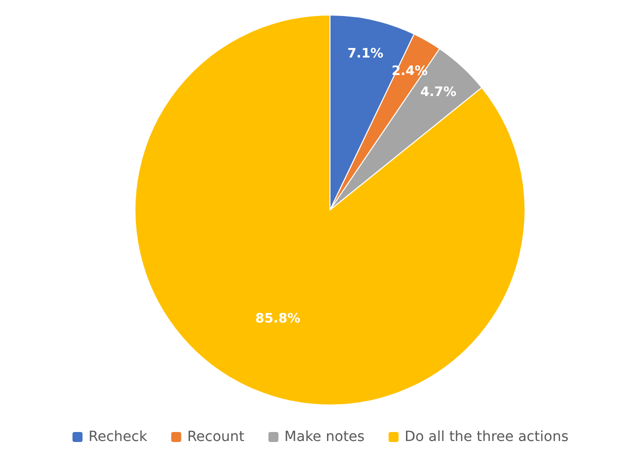 Image resolution: width=639 pixels, height=463 pixels. What do you see at coordinates (324, 437) in the screenshot?
I see `legend-label: Make notes` at bounding box center [324, 437].